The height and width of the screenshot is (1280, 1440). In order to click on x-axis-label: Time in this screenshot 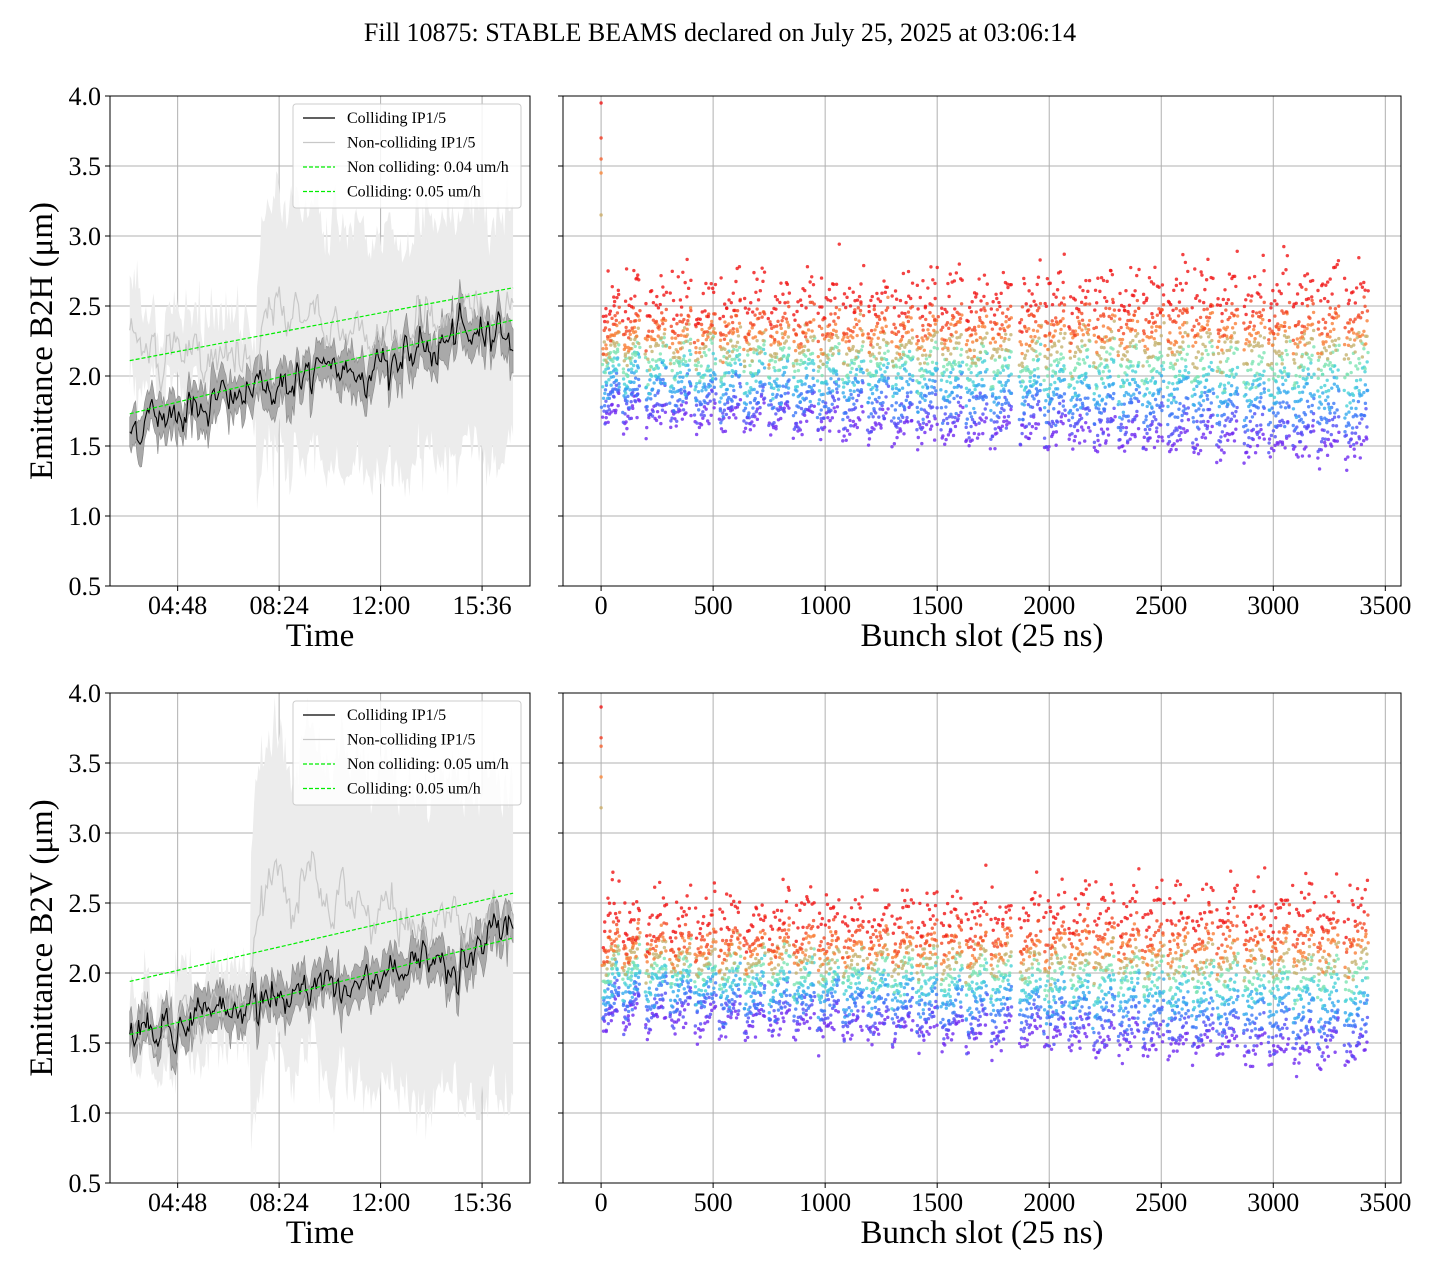, I will do `click(320, 636)`.